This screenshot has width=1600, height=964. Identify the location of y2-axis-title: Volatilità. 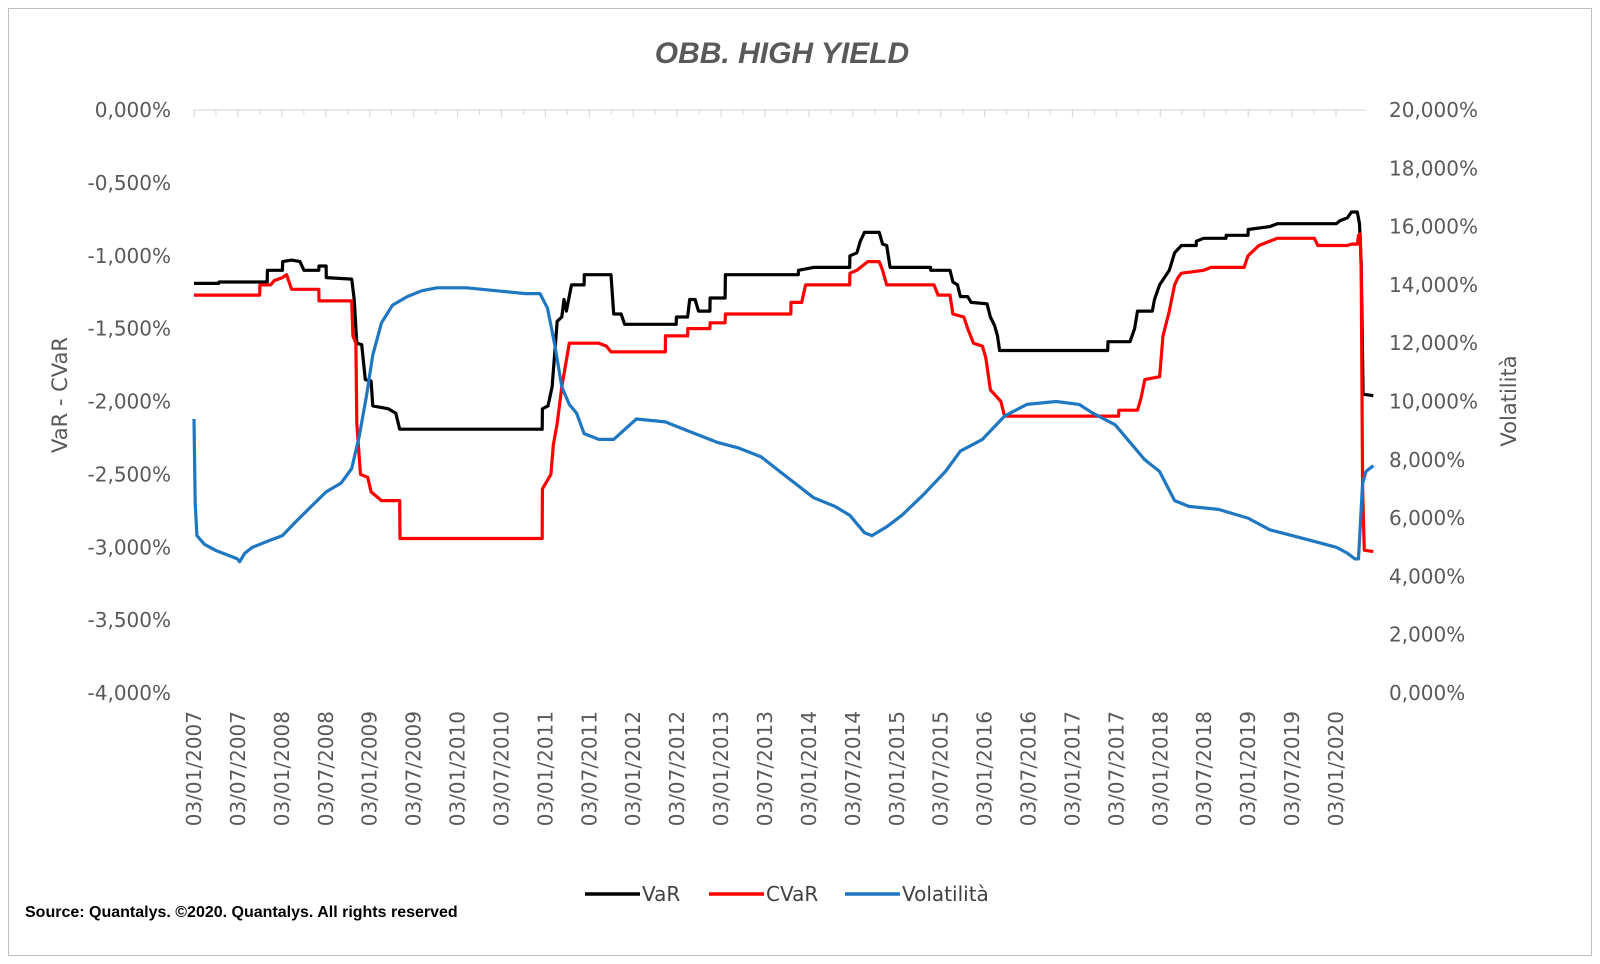
(1509, 400).